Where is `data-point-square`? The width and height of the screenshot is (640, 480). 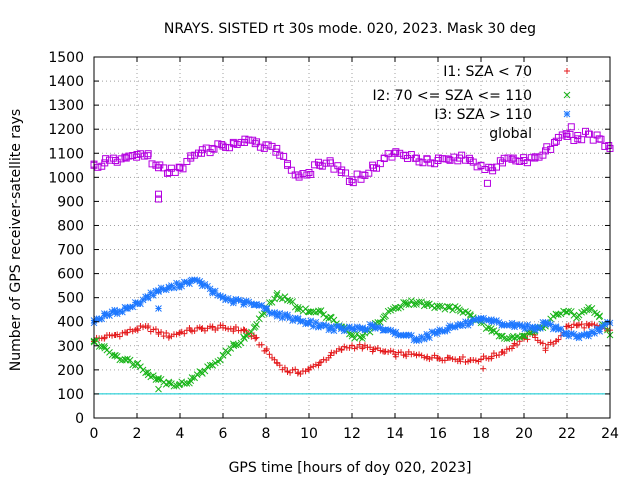
data-point-square is located at coordinates (556, 141).